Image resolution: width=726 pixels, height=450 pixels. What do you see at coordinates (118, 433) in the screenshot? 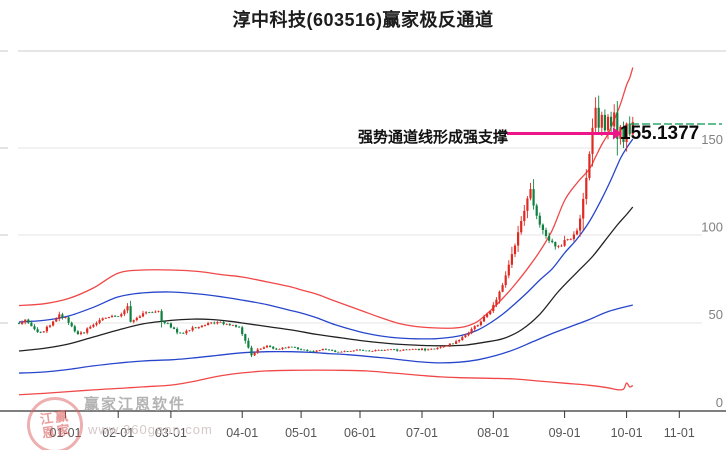
I see `x-tick-label: 02-01` at bounding box center [118, 433].